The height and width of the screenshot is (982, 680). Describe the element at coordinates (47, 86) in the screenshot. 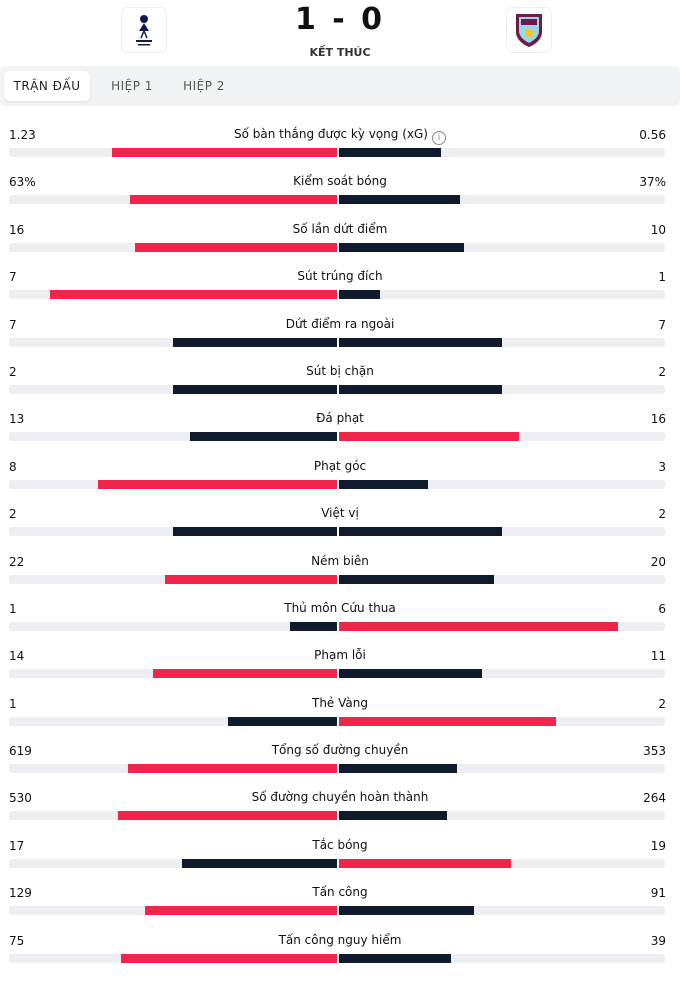

I see `tab-match: TRẬN ĐẤU` at that location.